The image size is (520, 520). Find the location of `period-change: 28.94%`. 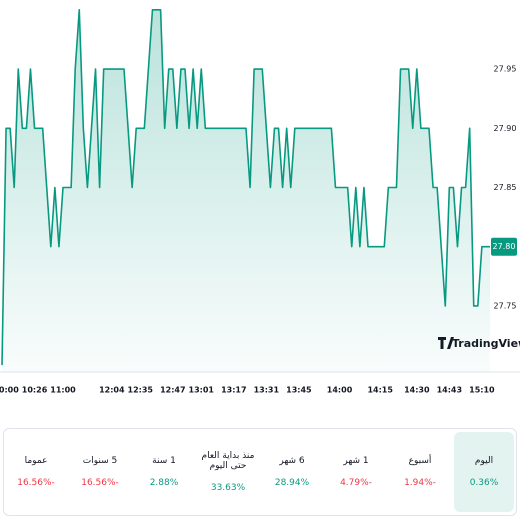

period-change: 28.94% is located at coordinates (292, 483).